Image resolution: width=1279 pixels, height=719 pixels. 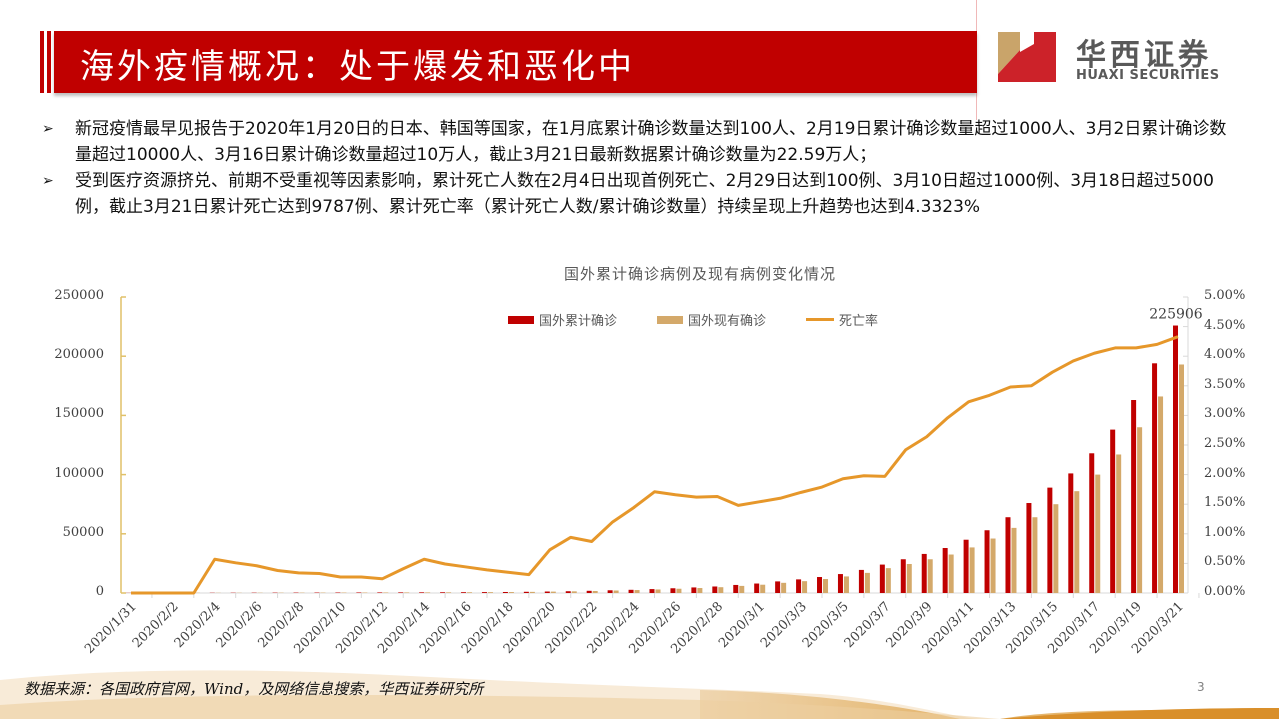 What do you see at coordinates (1225, 384) in the screenshot?
I see `y-right-tick-label: 3.50%` at bounding box center [1225, 384].